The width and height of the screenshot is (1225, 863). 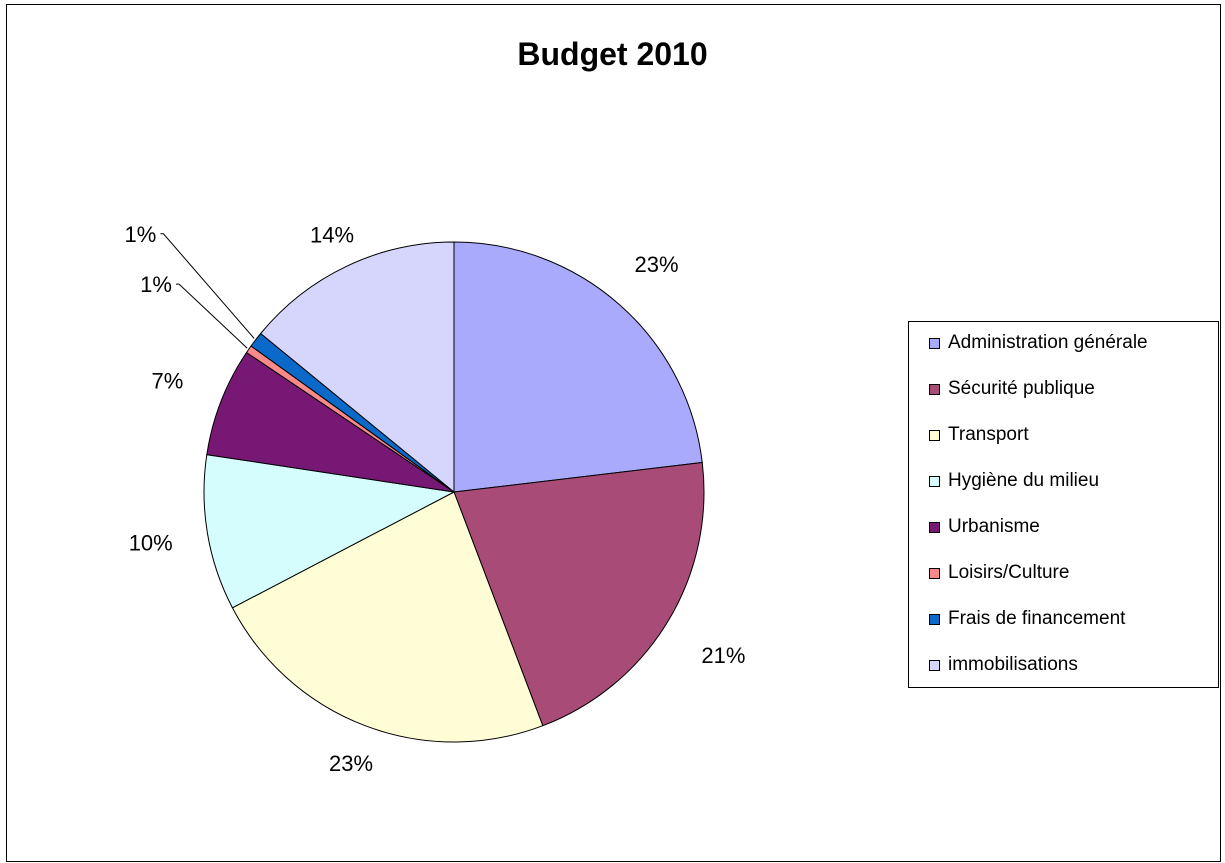 I want to click on slice-transport, so click(x=387, y=617).